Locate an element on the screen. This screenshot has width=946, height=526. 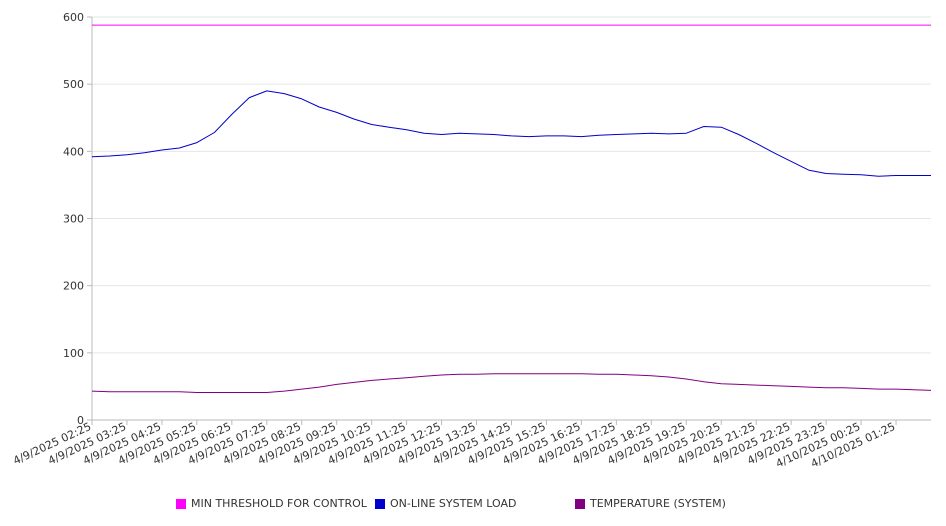
y-tick-label: 400 is located at coordinates (73, 151).